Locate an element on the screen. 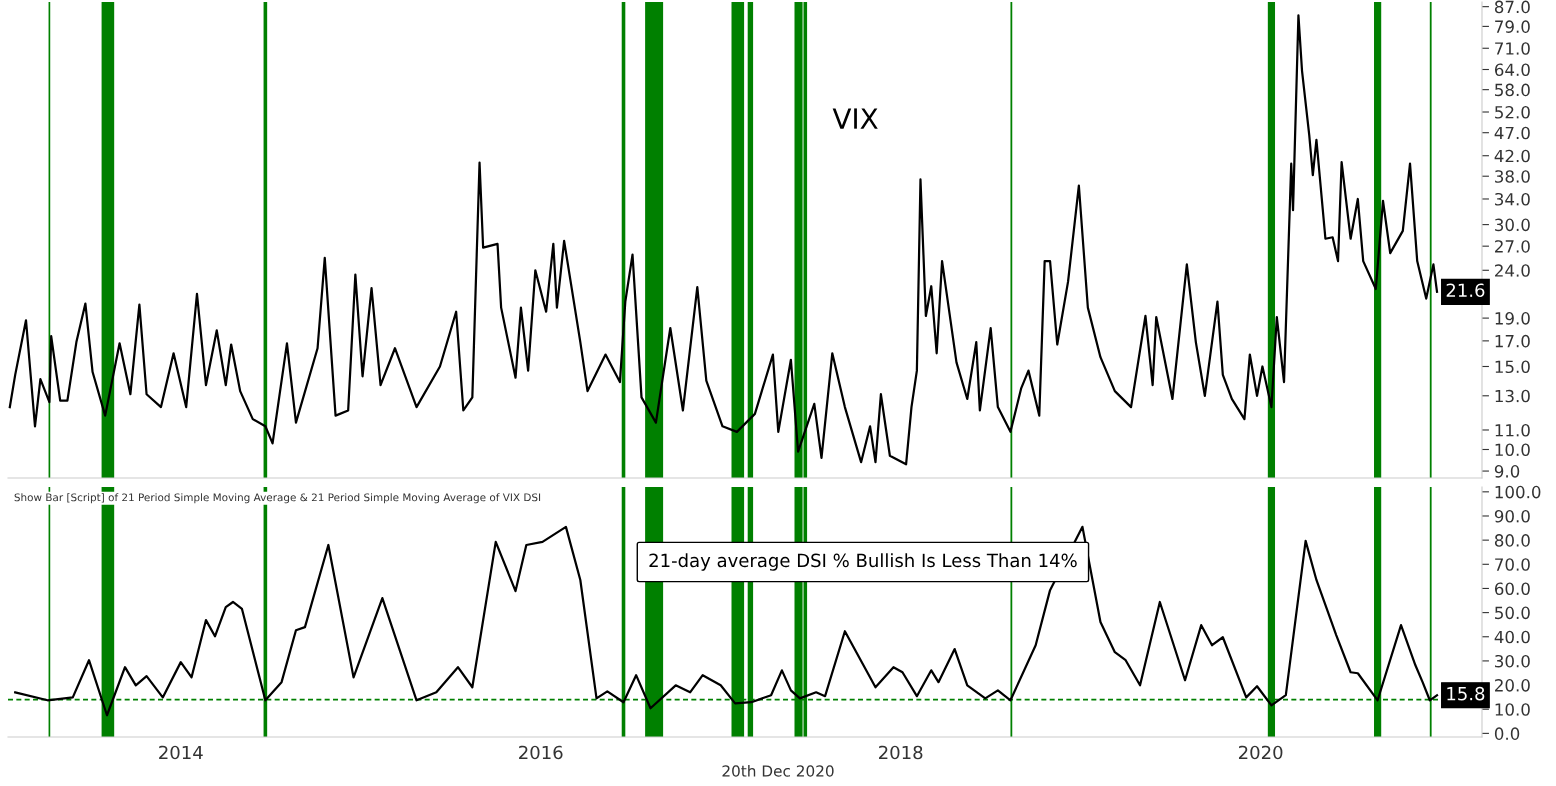 The width and height of the screenshot is (1556, 786). x-tick-label: 2014 is located at coordinates (181, 752).